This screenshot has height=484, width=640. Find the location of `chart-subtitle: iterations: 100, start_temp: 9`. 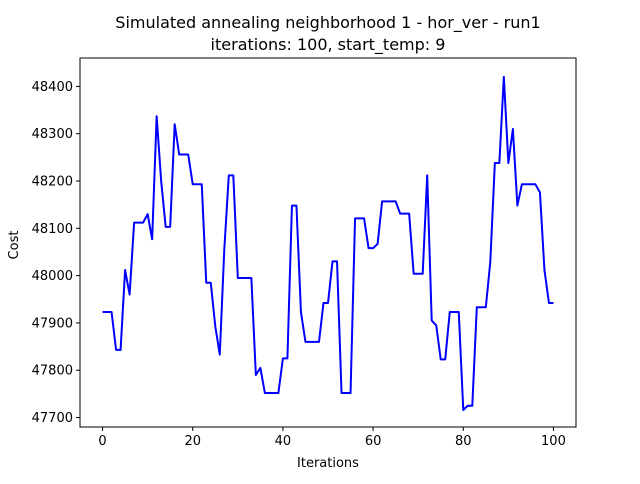

chart-subtitle: iterations: 100, start_temp: 9 is located at coordinates (328, 45).